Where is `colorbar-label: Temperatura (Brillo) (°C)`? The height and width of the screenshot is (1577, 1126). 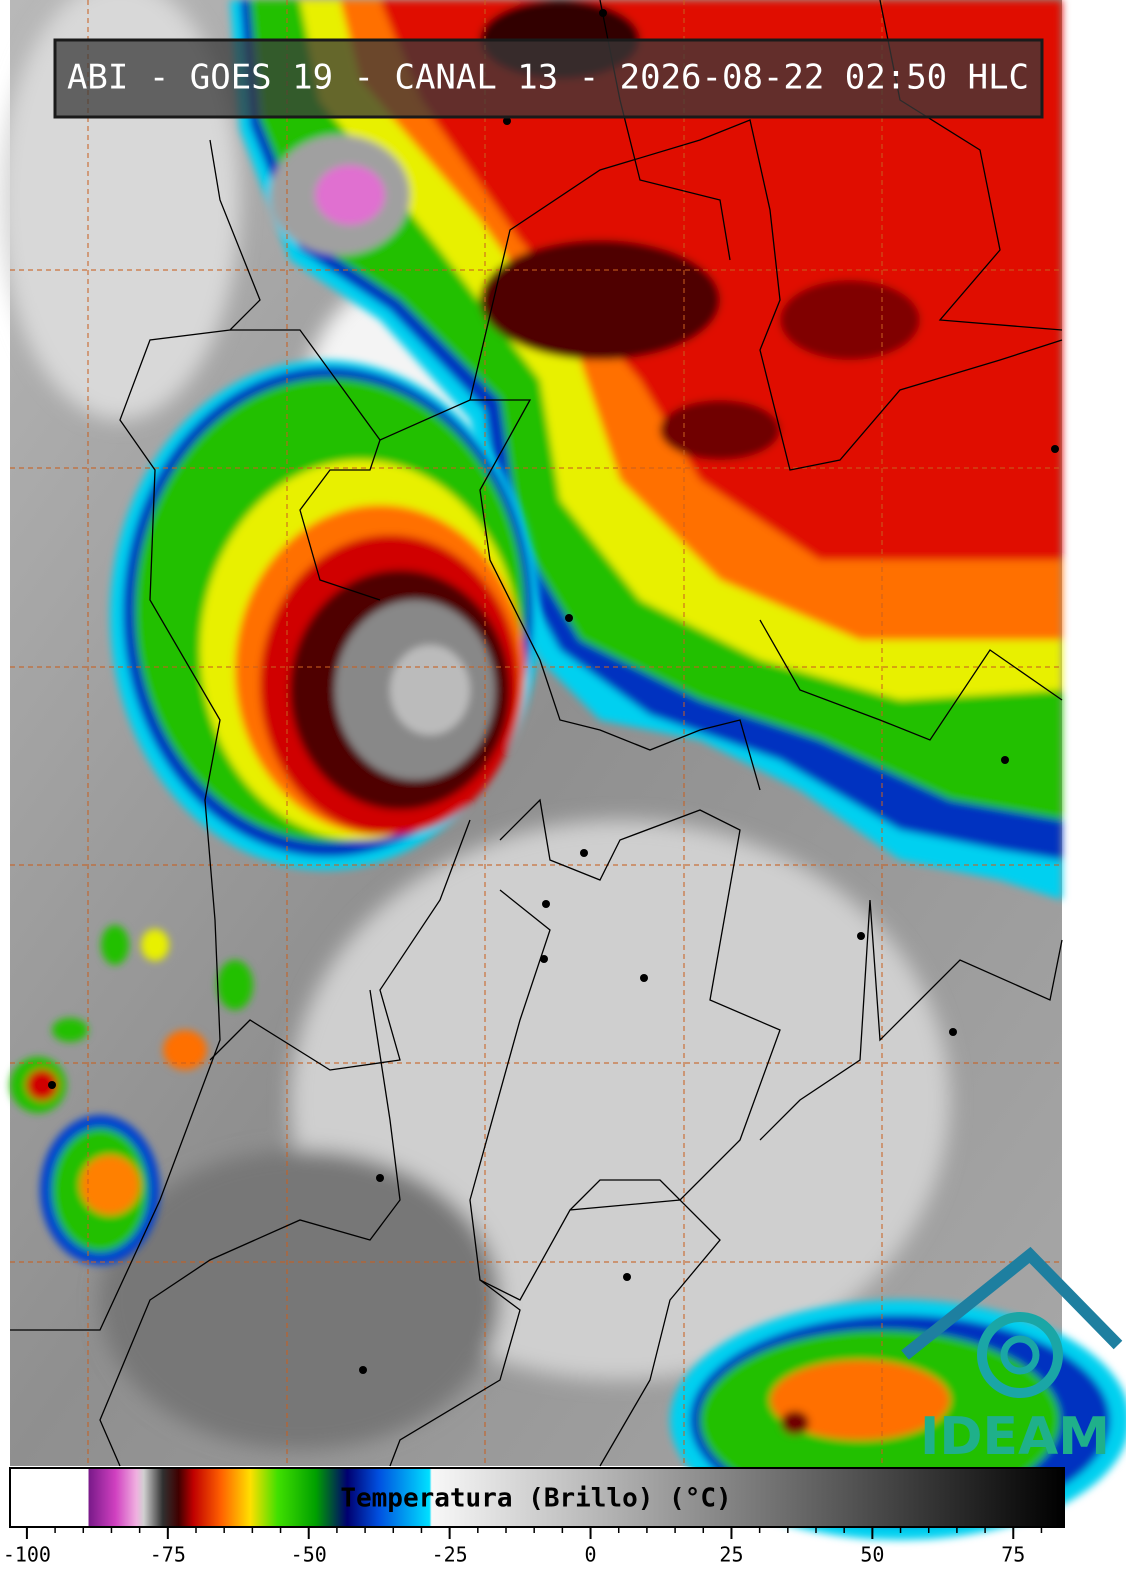
colorbar-label: Temperatura (Brillo) (°C) is located at coordinates (535, 1499).